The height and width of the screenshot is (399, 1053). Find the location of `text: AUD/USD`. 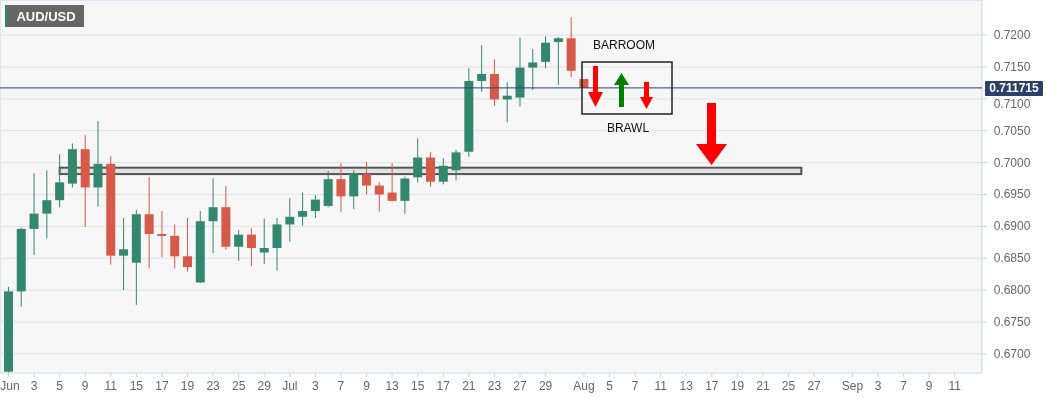

text: AUD/USD is located at coordinates (46, 16).